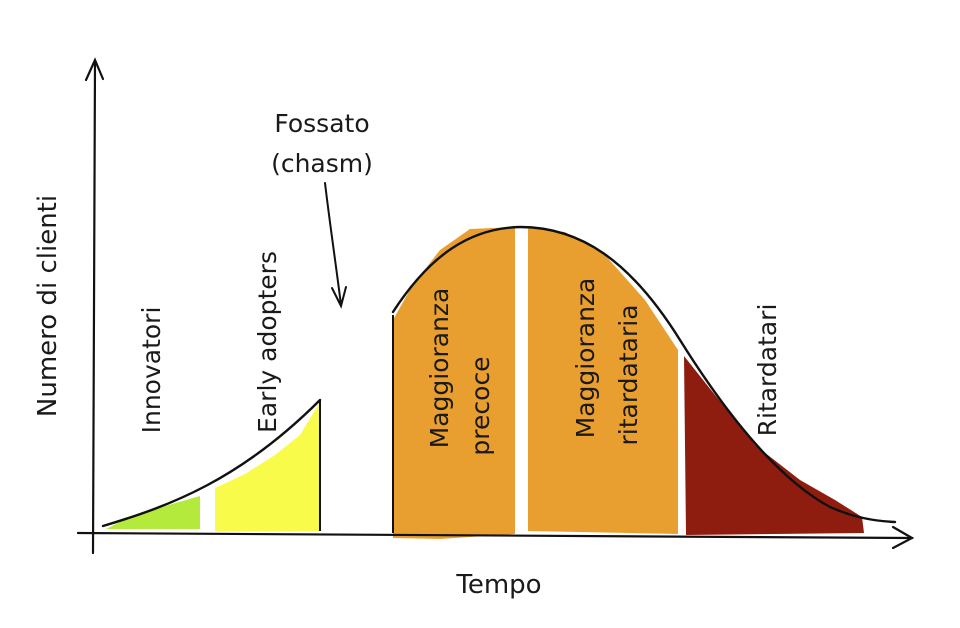 This screenshot has width=960, height=628. Describe the element at coordinates (267, 342) in the screenshot. I see `segment-label-early-adopters: Early adopters` at that location.